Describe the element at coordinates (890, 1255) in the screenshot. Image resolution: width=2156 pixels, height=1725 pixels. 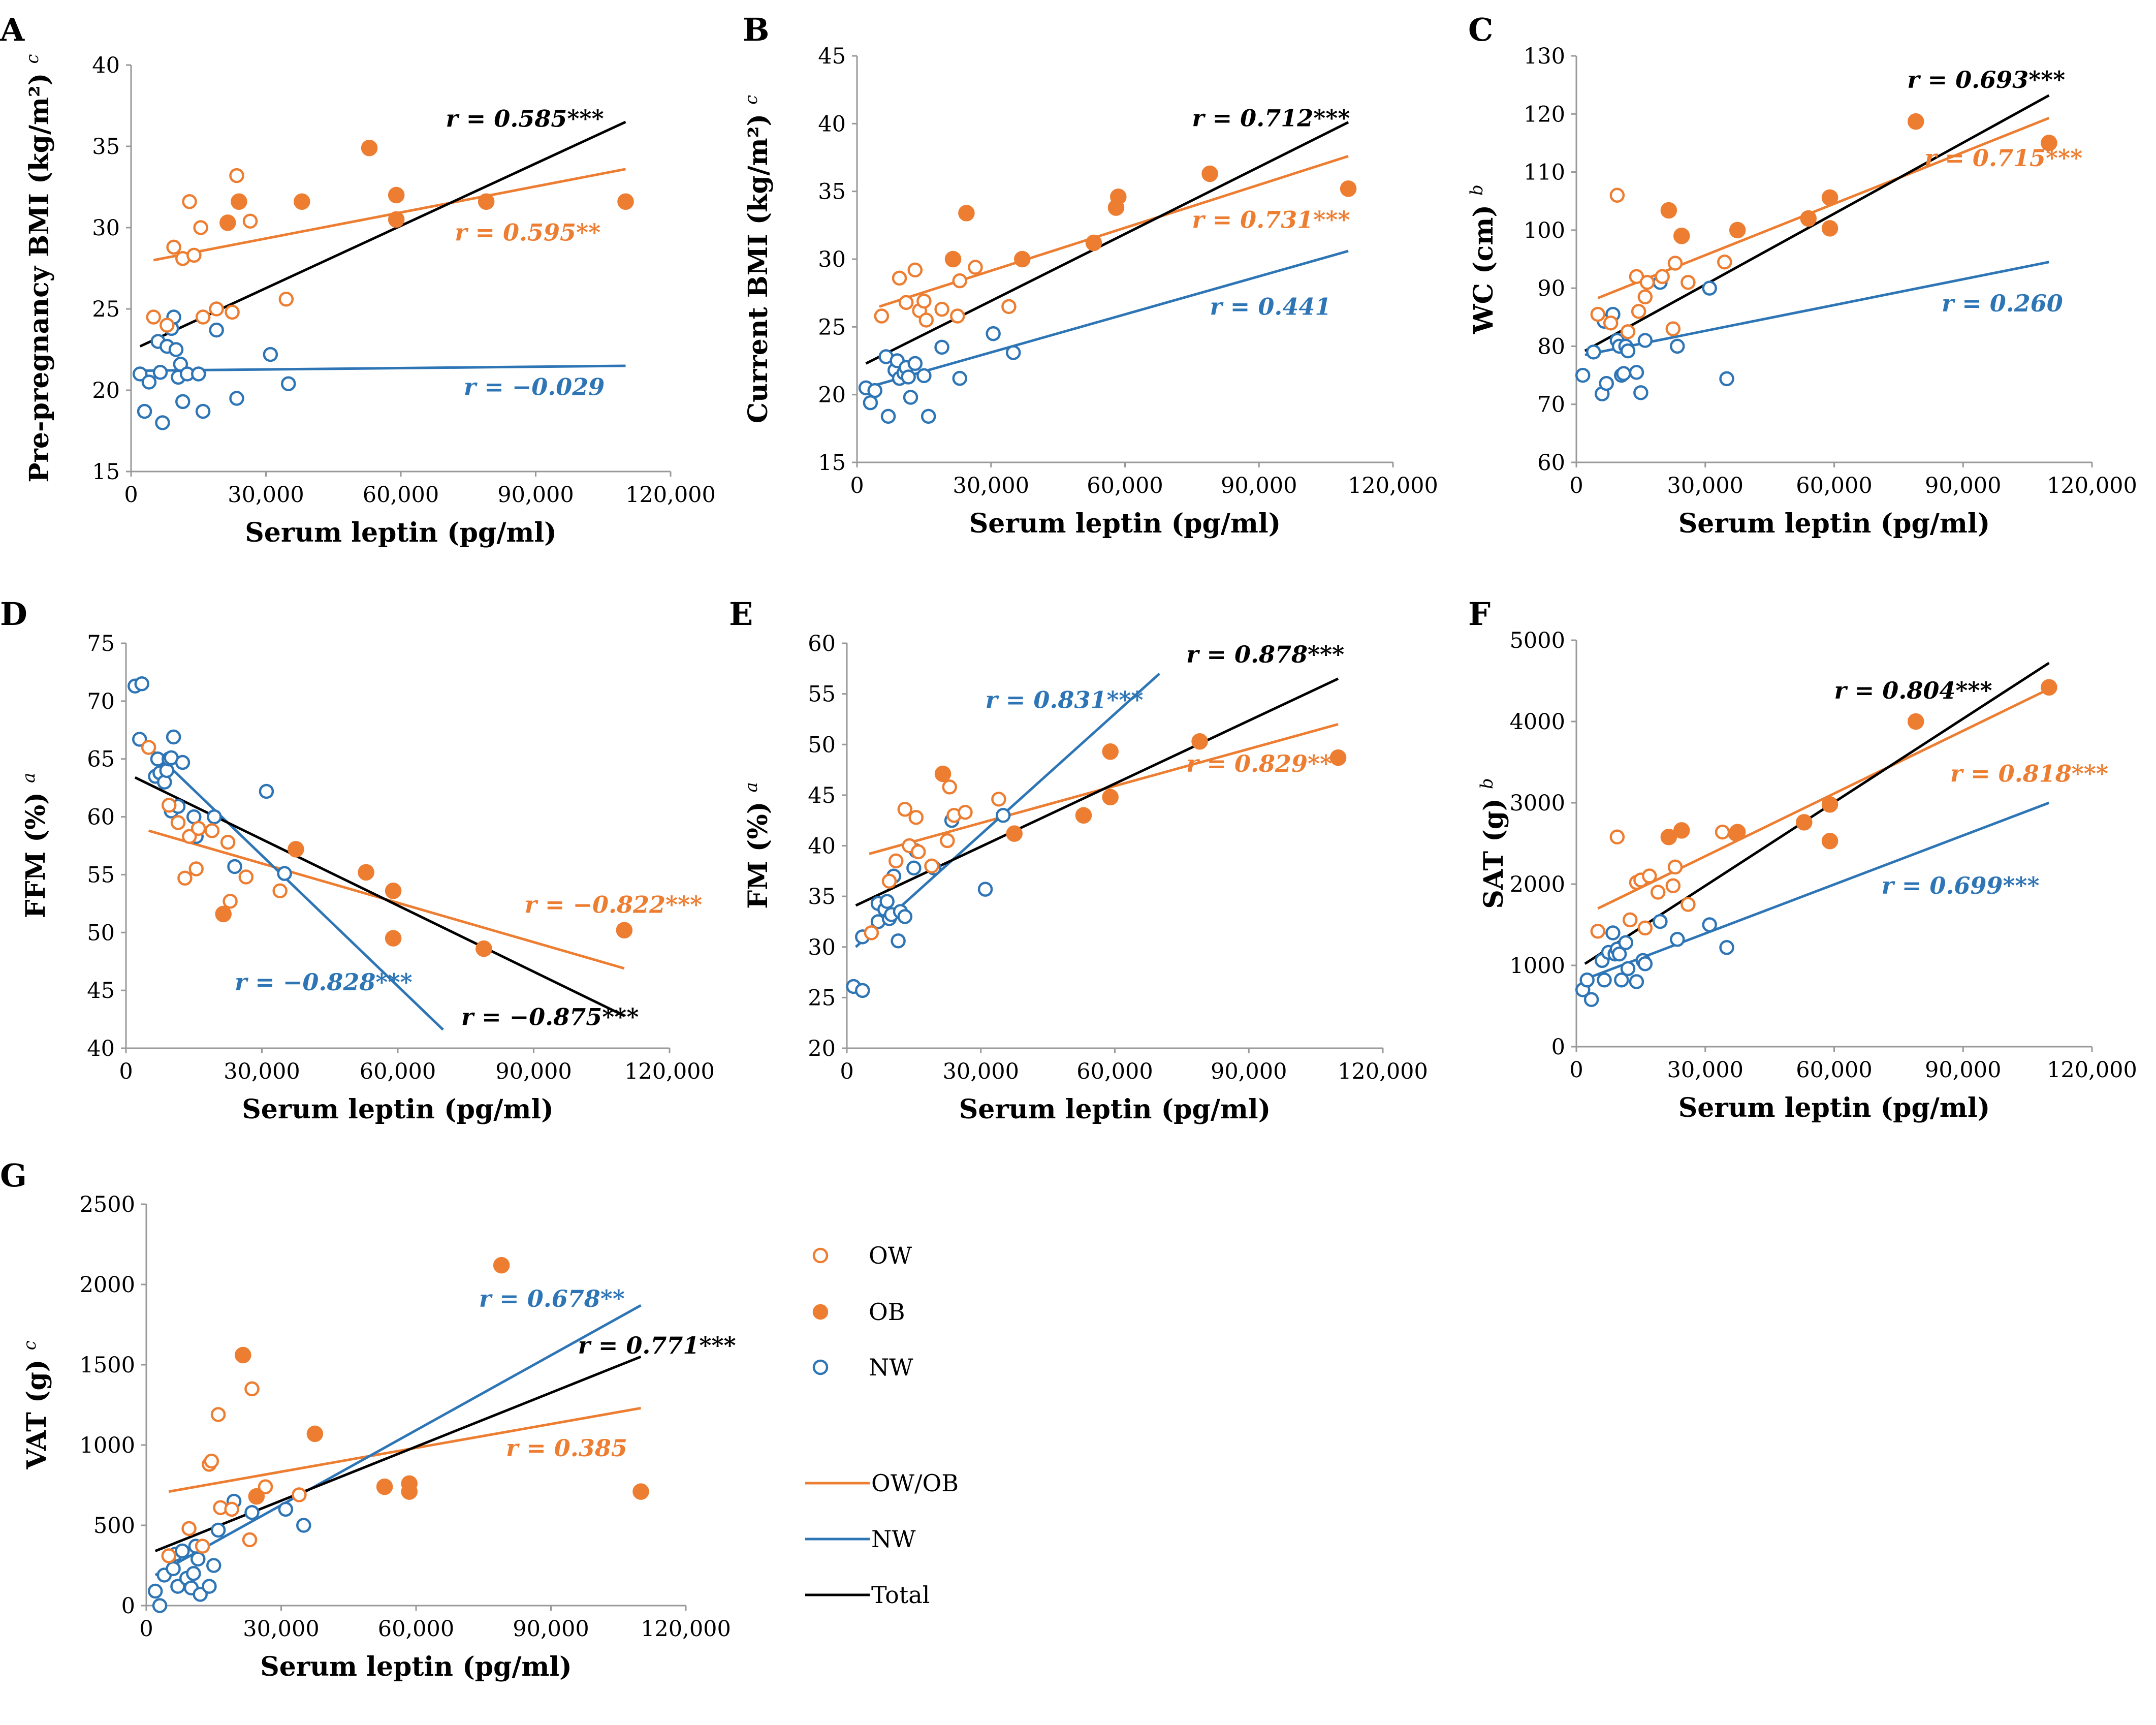
I see `legend-label-ow: OW` at that location.